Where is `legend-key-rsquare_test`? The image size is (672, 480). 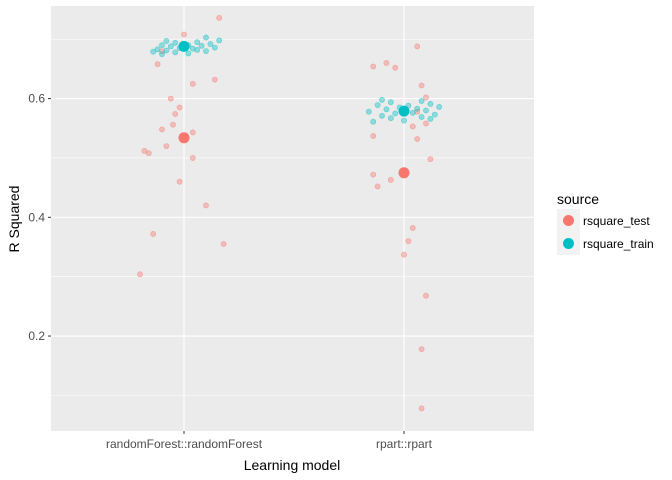
legend-key-rsquare_test is located at coordinates (568, 220).